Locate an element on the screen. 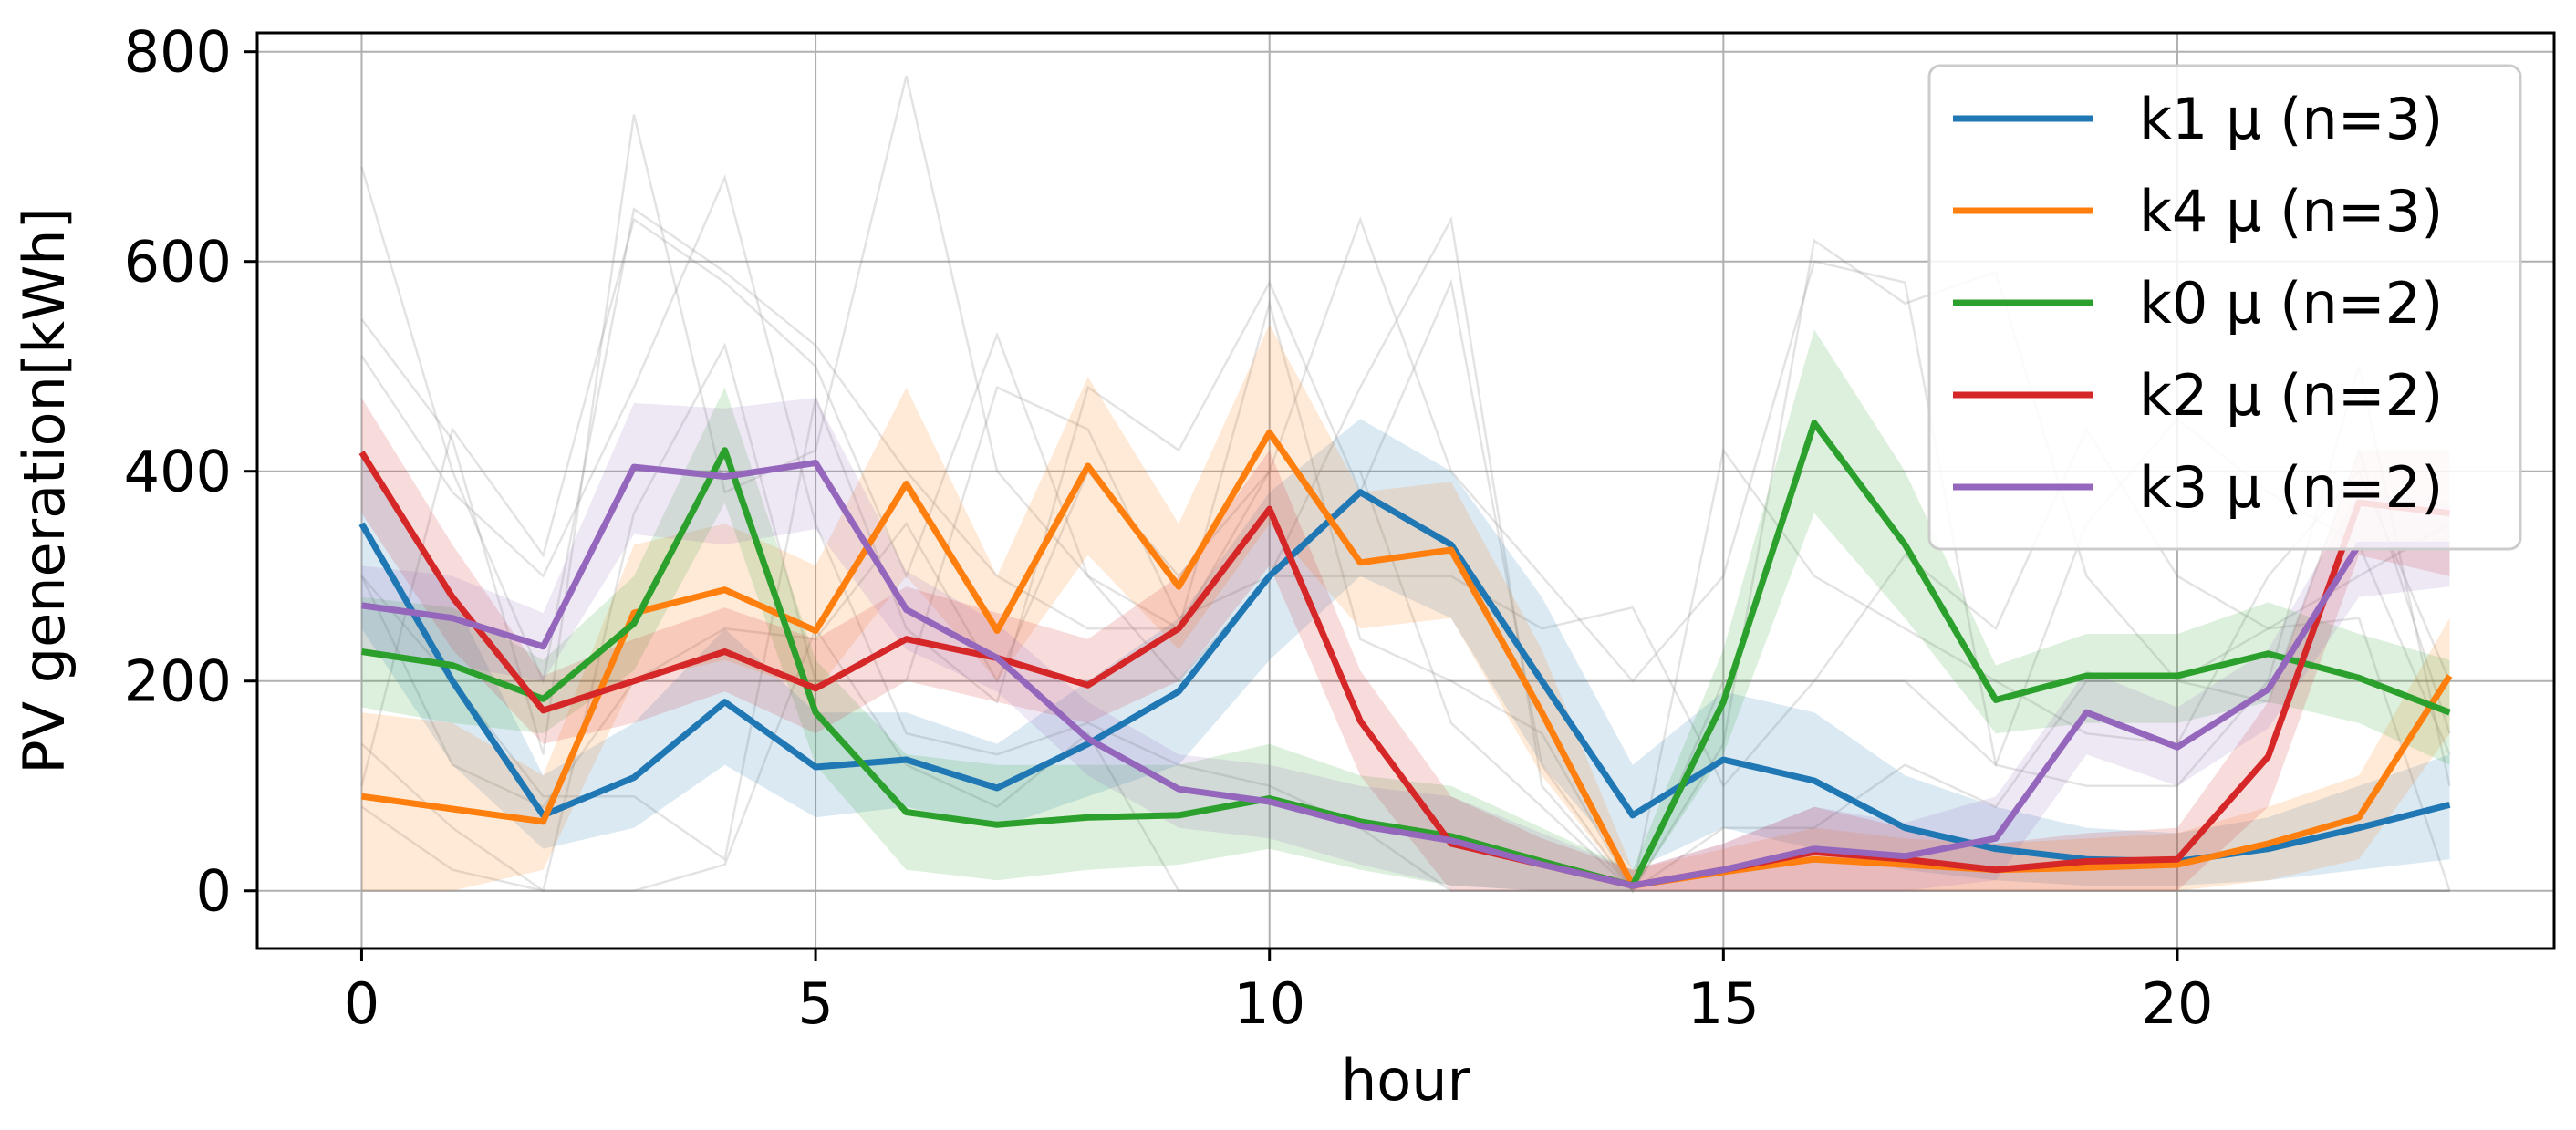 This screenshot has width=2576, height=1130. y-tick-label: 800 is located at coordinates (178, 52).